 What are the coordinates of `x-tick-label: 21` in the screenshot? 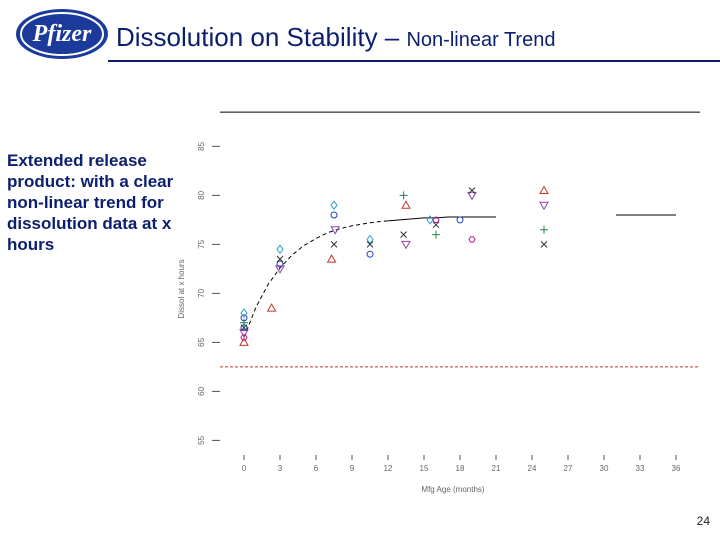 It's located at (496, 468).